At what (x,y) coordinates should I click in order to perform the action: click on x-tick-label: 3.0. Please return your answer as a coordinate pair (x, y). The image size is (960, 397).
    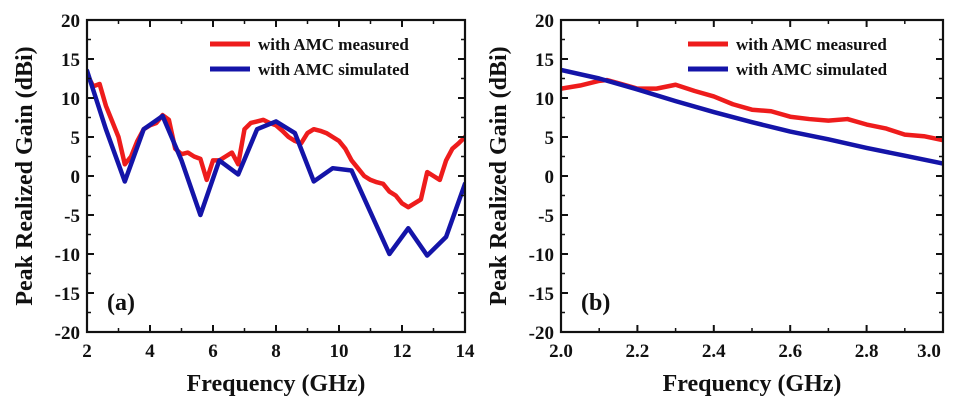
    Looking at the image, I should click on (929, 351).